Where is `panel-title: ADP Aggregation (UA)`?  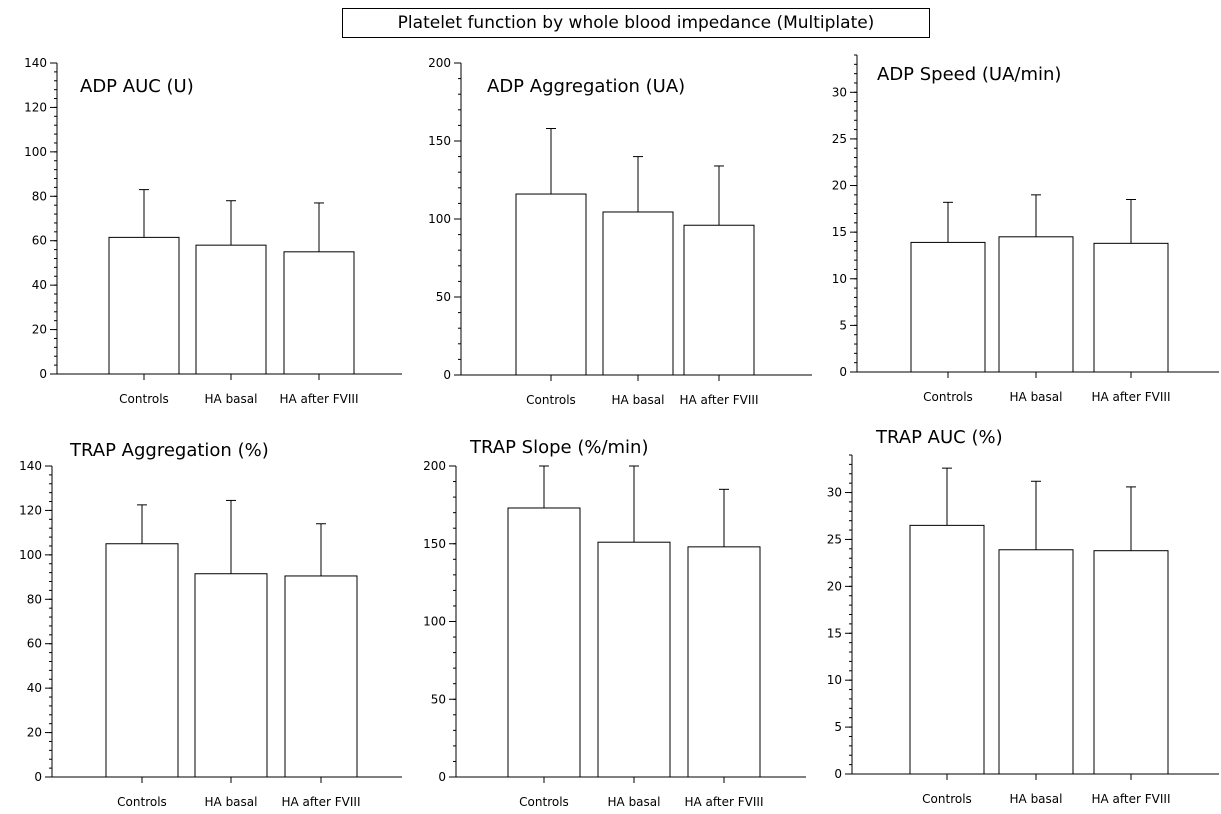
panel-title: ADP Aggregation (UA) is located at coordinates (586, 86).